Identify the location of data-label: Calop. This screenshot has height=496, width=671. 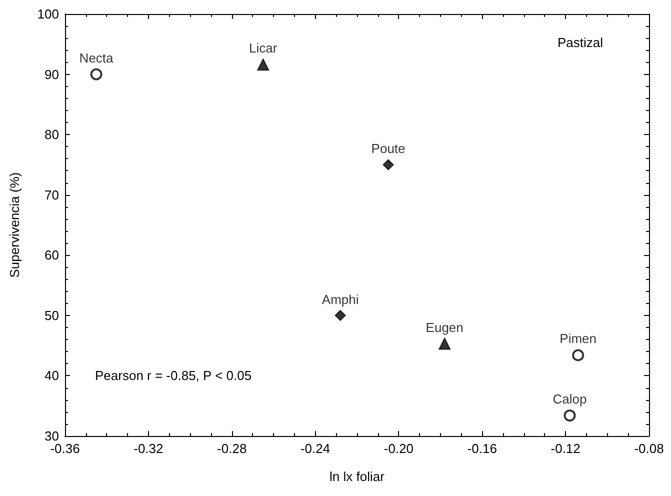
(569, 399).